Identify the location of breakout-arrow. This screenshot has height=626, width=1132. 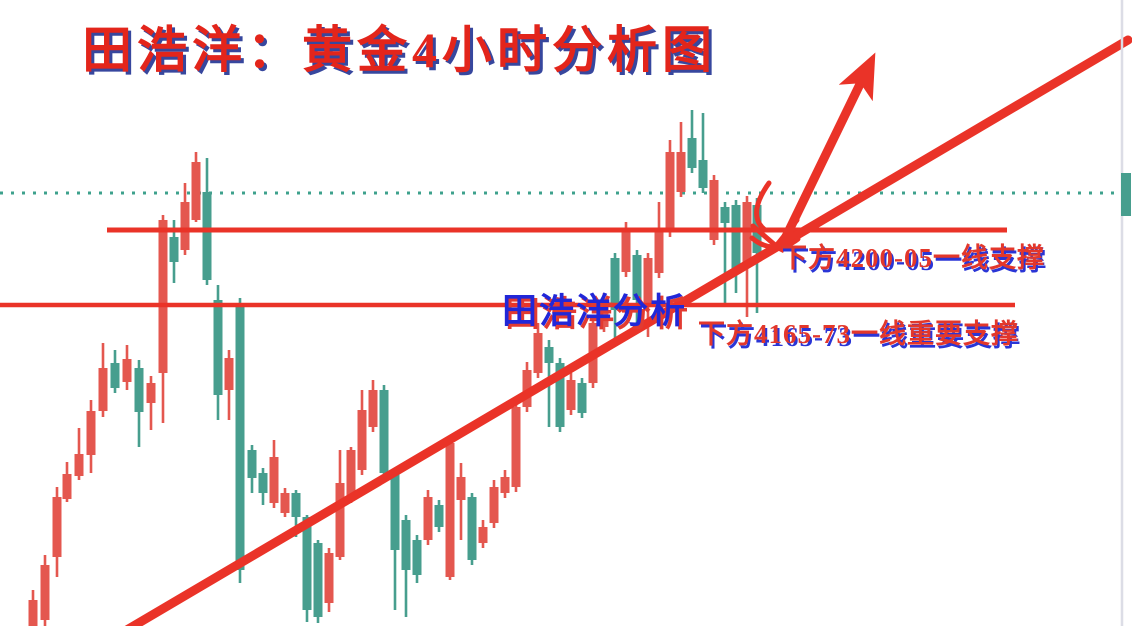
(825, 152).